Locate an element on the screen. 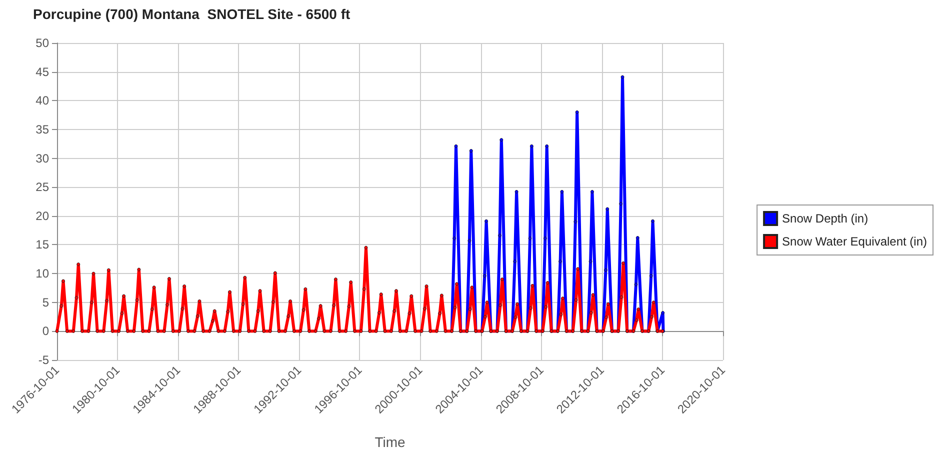  y-tick-label: 25 is located at coordinates (43, 187).